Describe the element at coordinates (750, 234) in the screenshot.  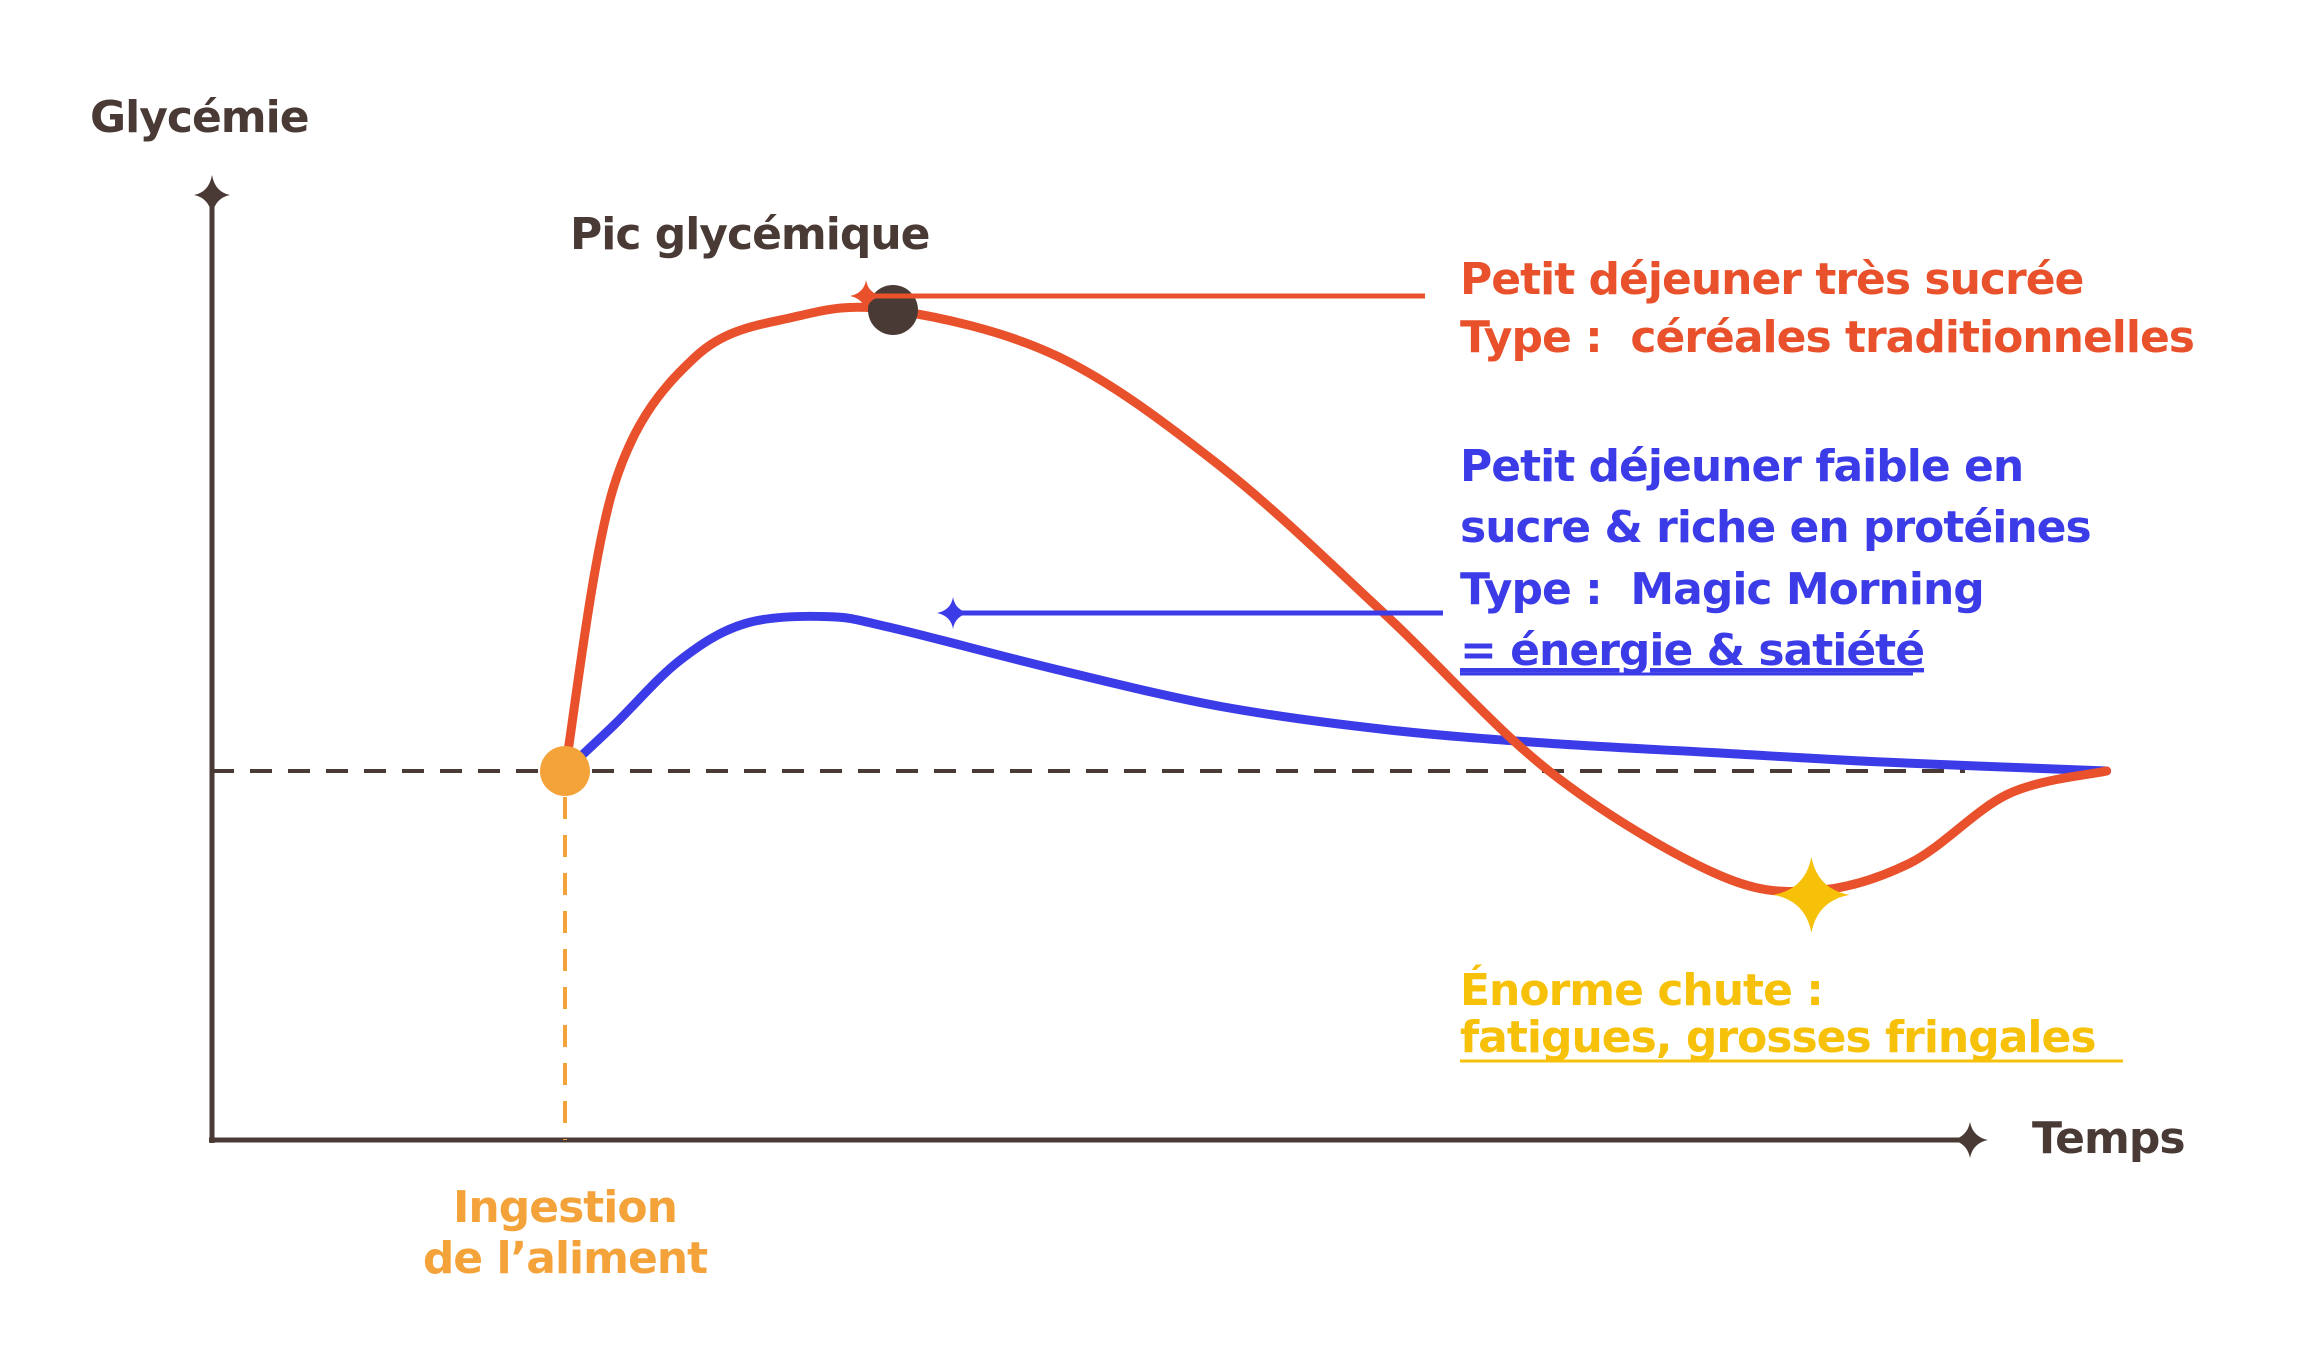
I see `peak-annotation: Pic glycémique` at that location.